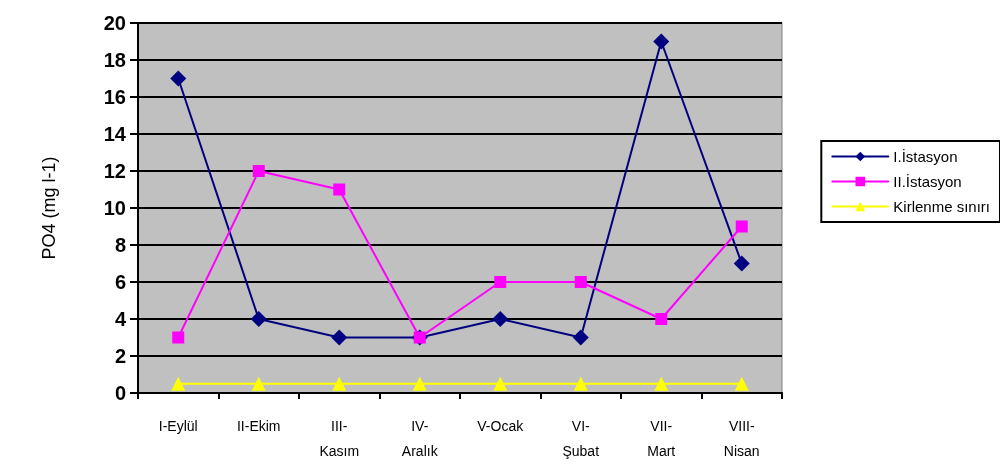 The height and width of the screenshot is (476, 1008). I want to click on y-tick-label: 2, so click(120, 356).